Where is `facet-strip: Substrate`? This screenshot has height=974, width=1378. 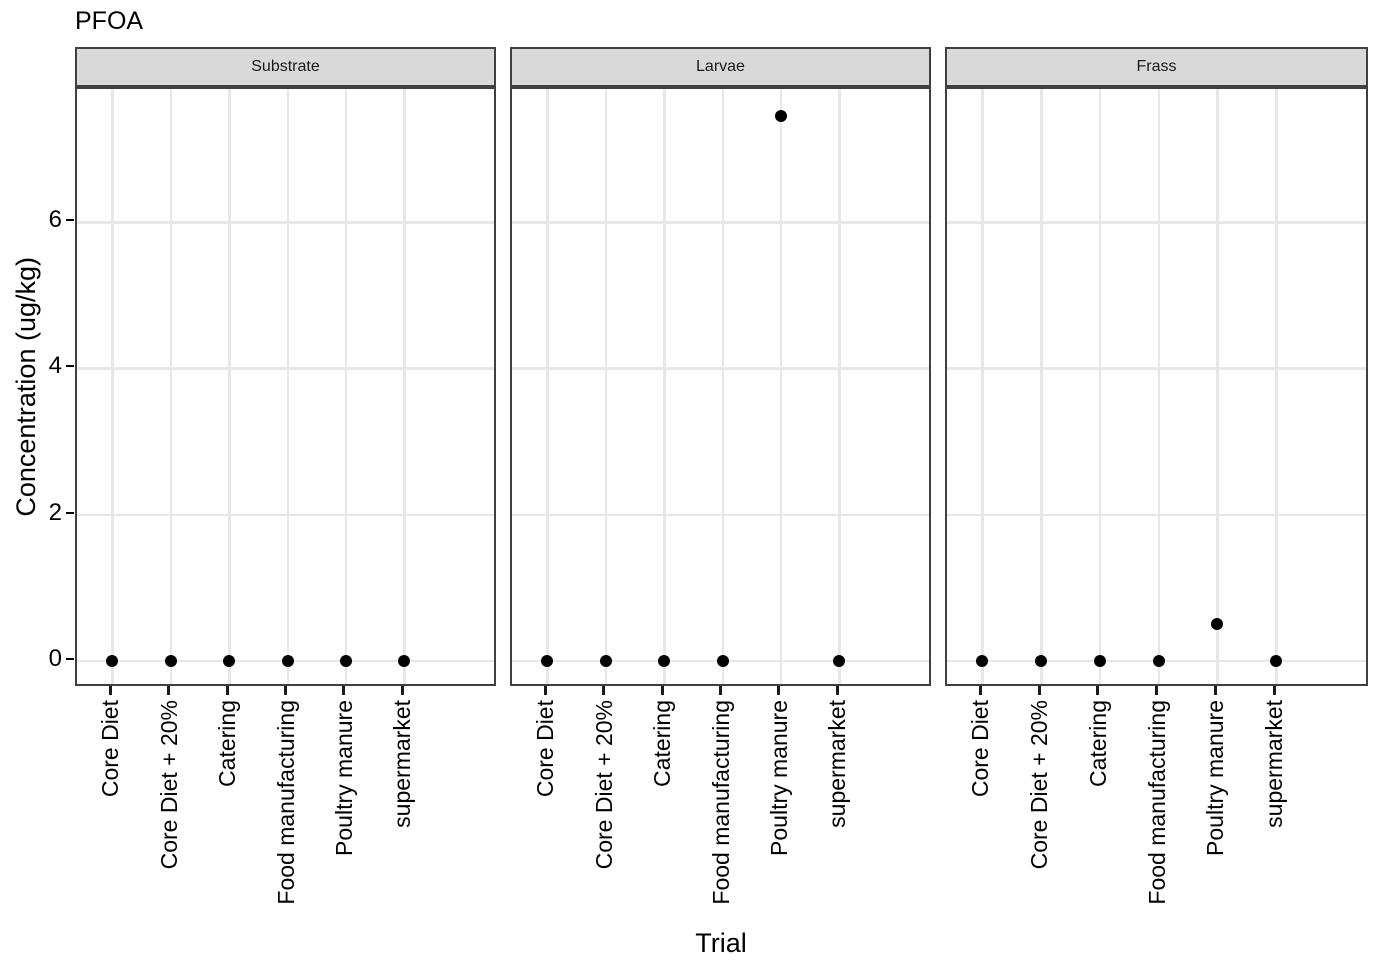
facet-strip: Substrate is located at coordinates (285, 67).